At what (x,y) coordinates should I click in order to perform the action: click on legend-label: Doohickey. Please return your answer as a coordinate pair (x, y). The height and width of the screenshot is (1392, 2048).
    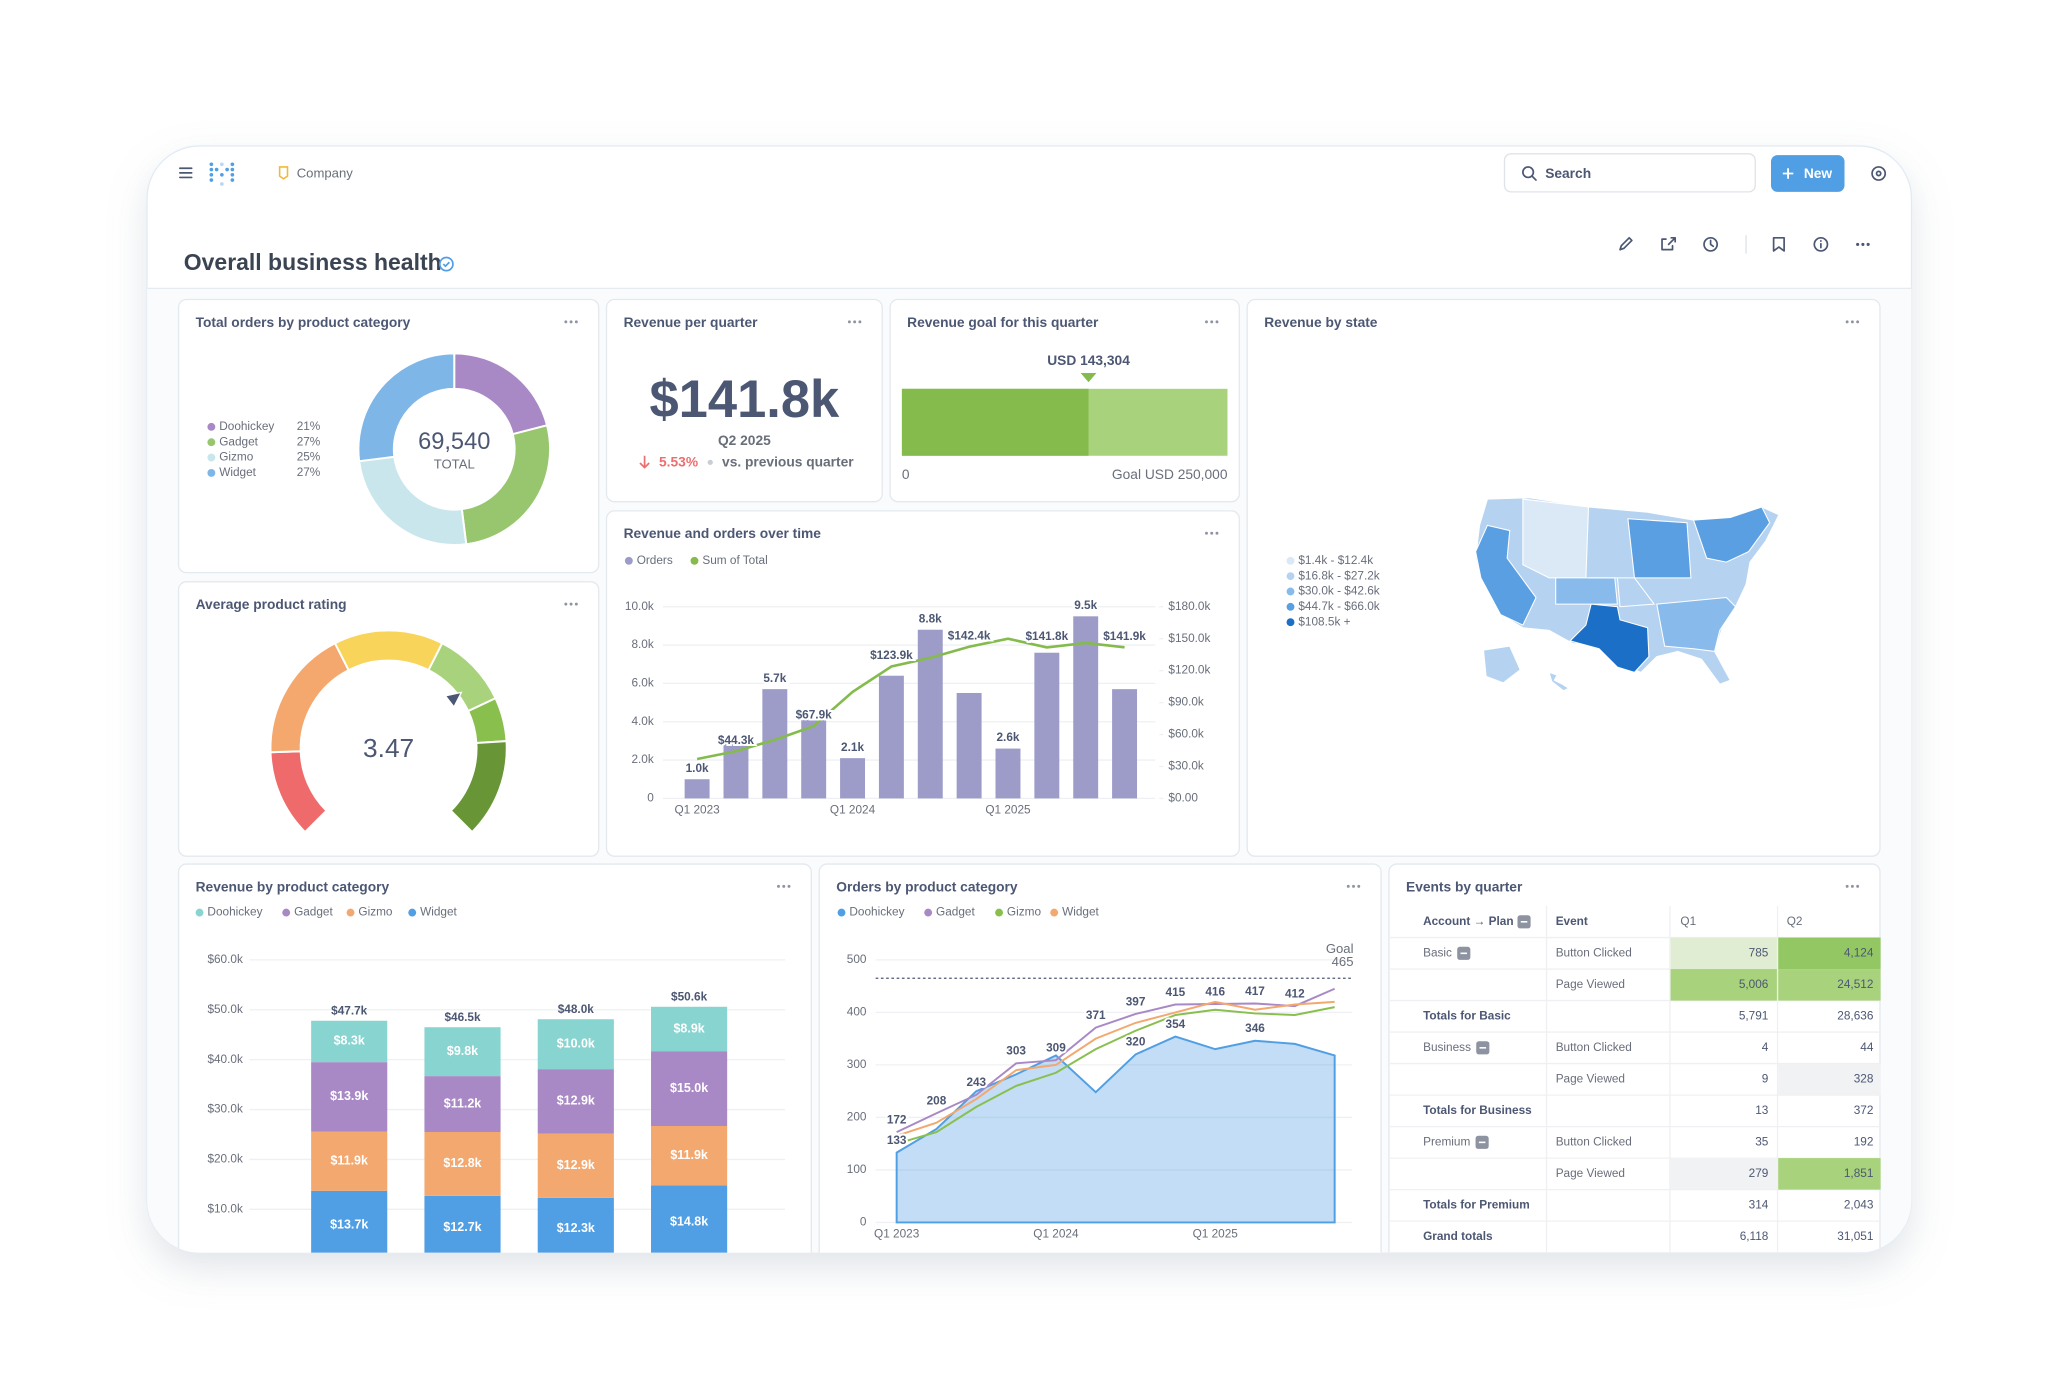
    Looking at the image, I should click on (876, 912).